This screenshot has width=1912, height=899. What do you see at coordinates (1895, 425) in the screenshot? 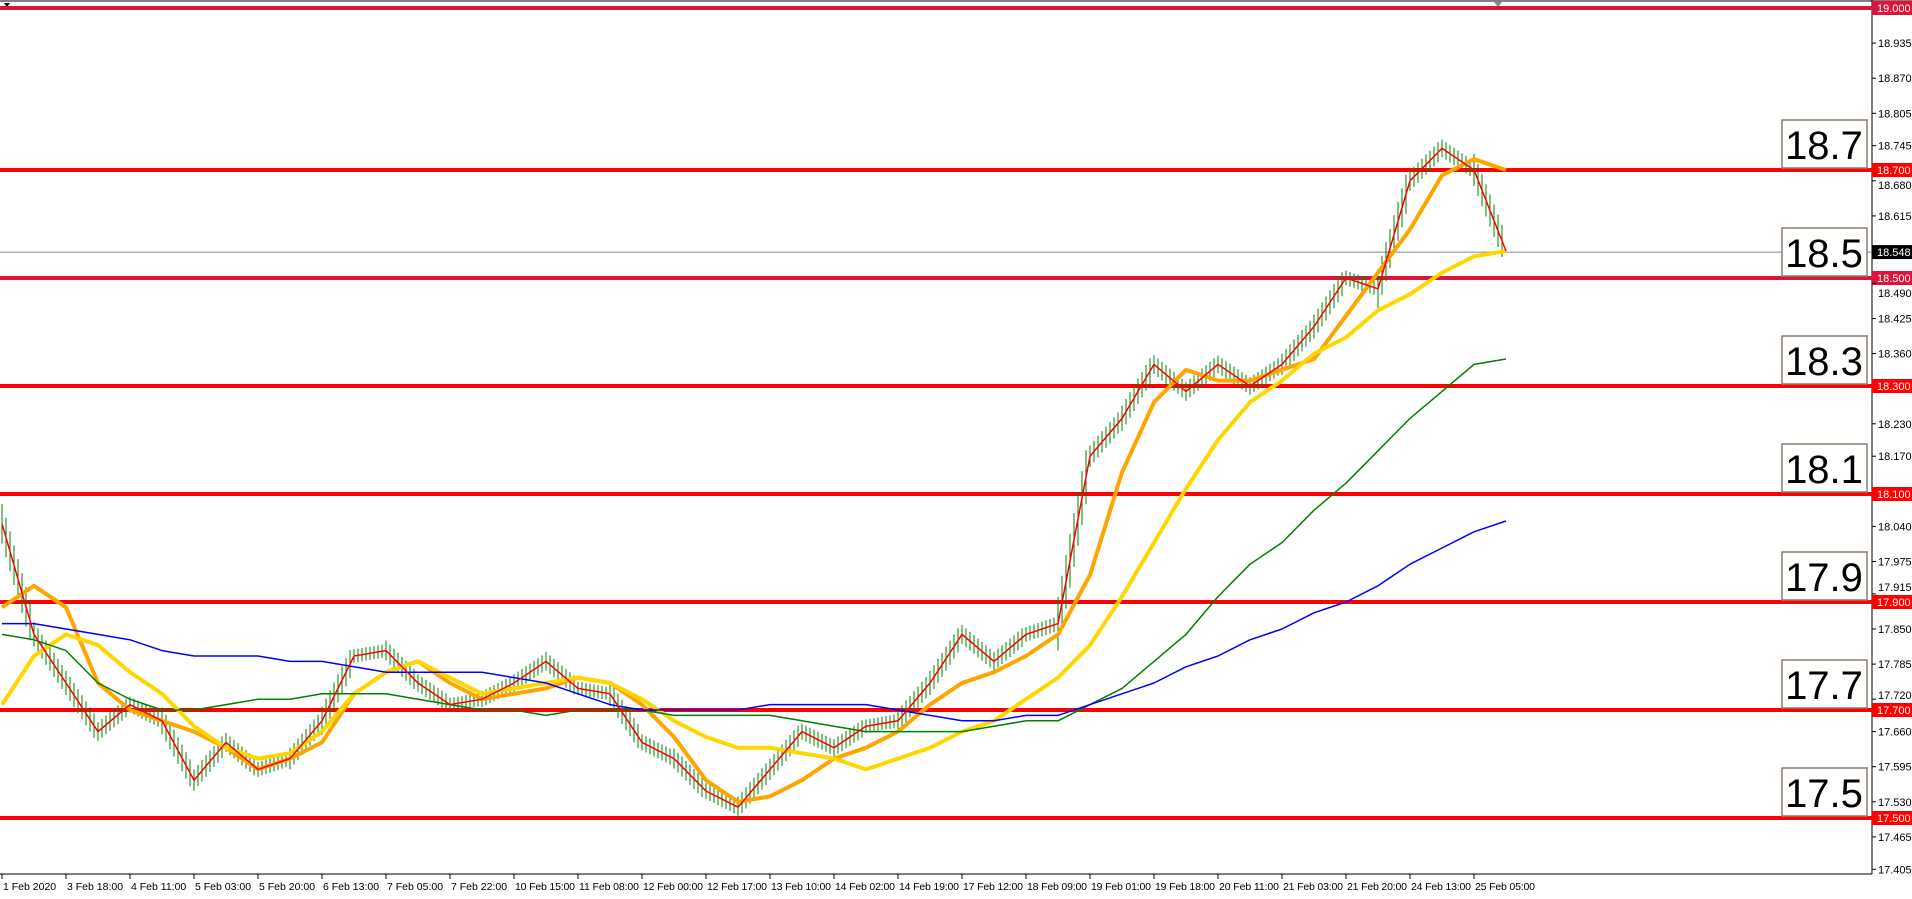
I see `y-tick-label: 18.230` at bounding box center [1895, 425].